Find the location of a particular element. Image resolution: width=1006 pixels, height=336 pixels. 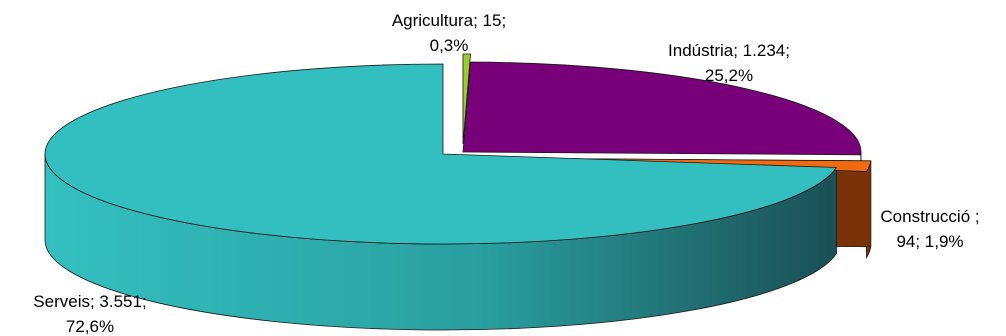

data-label-serveis: Serveis; 3.551; 72,6% is located at coordinates (89, 314).